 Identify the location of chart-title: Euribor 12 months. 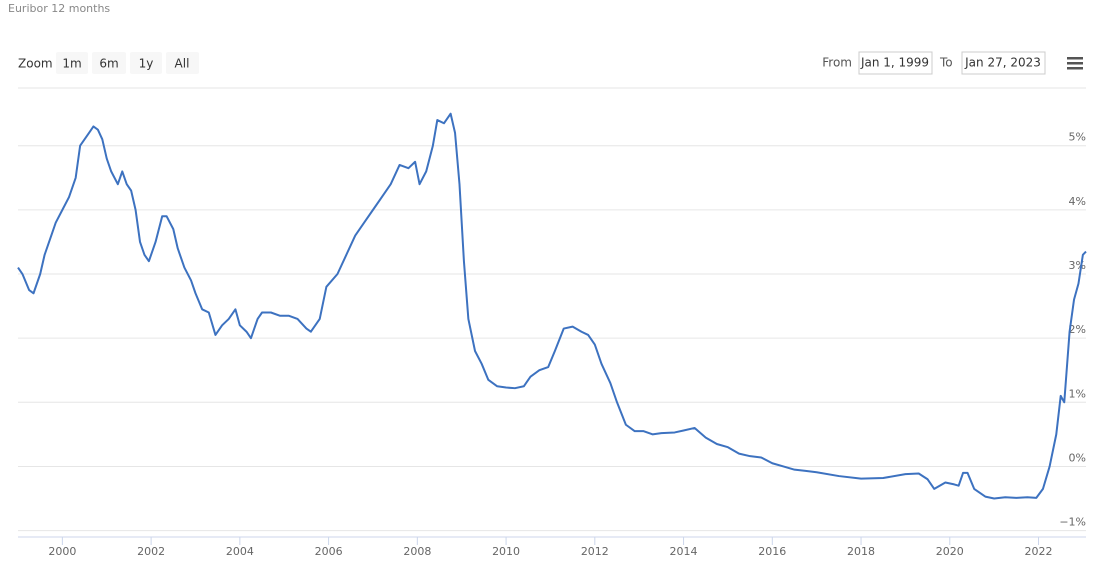
(59, 8).